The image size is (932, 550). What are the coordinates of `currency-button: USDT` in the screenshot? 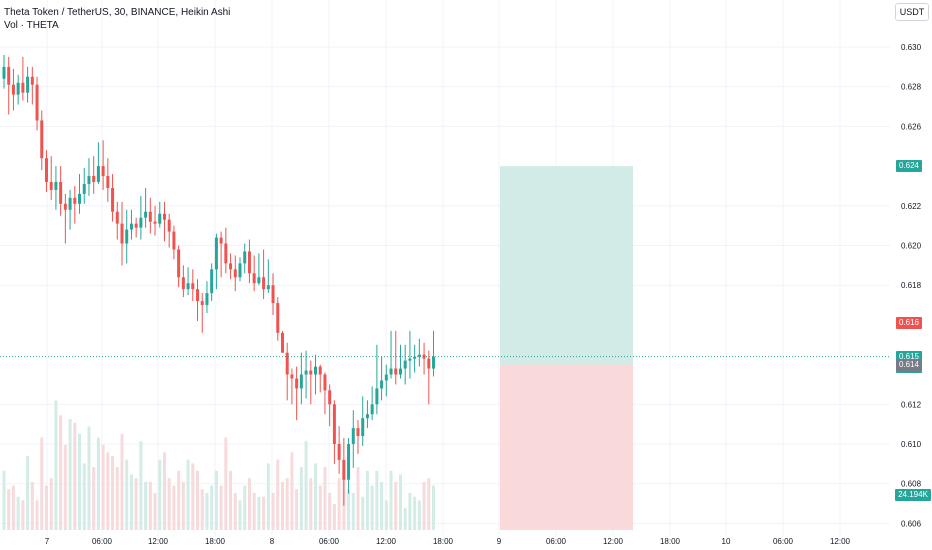 It's located at (912, 12).